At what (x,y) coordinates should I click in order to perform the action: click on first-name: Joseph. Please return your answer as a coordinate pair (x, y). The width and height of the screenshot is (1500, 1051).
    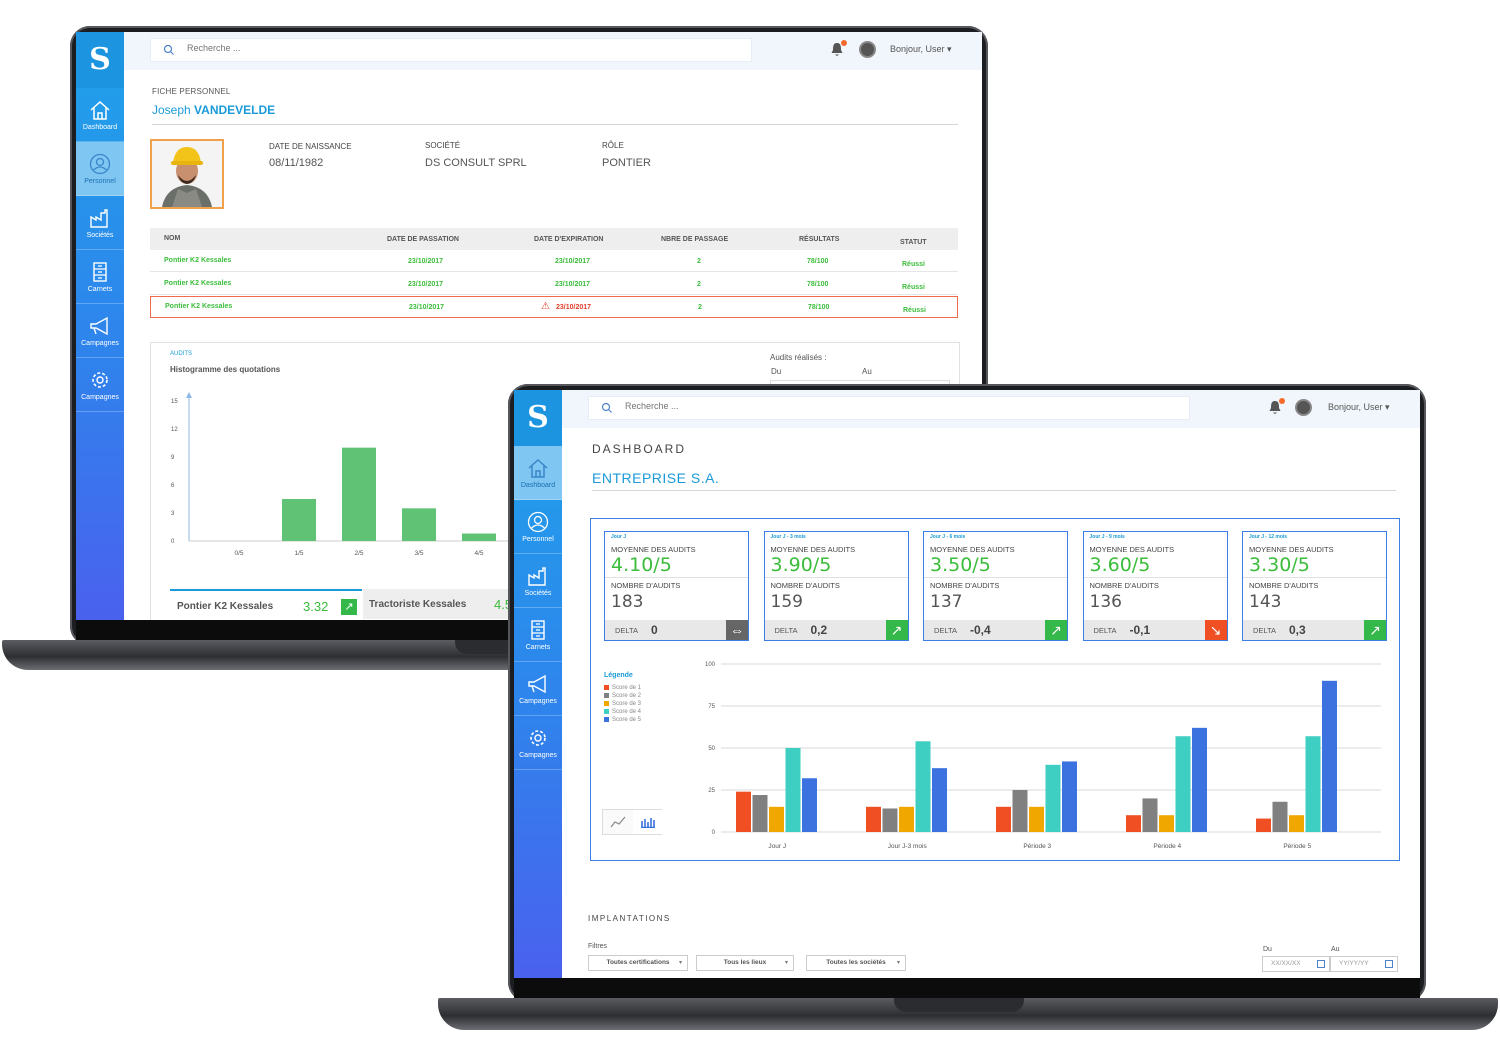
    Looking at the image, I should click on (171, 110).